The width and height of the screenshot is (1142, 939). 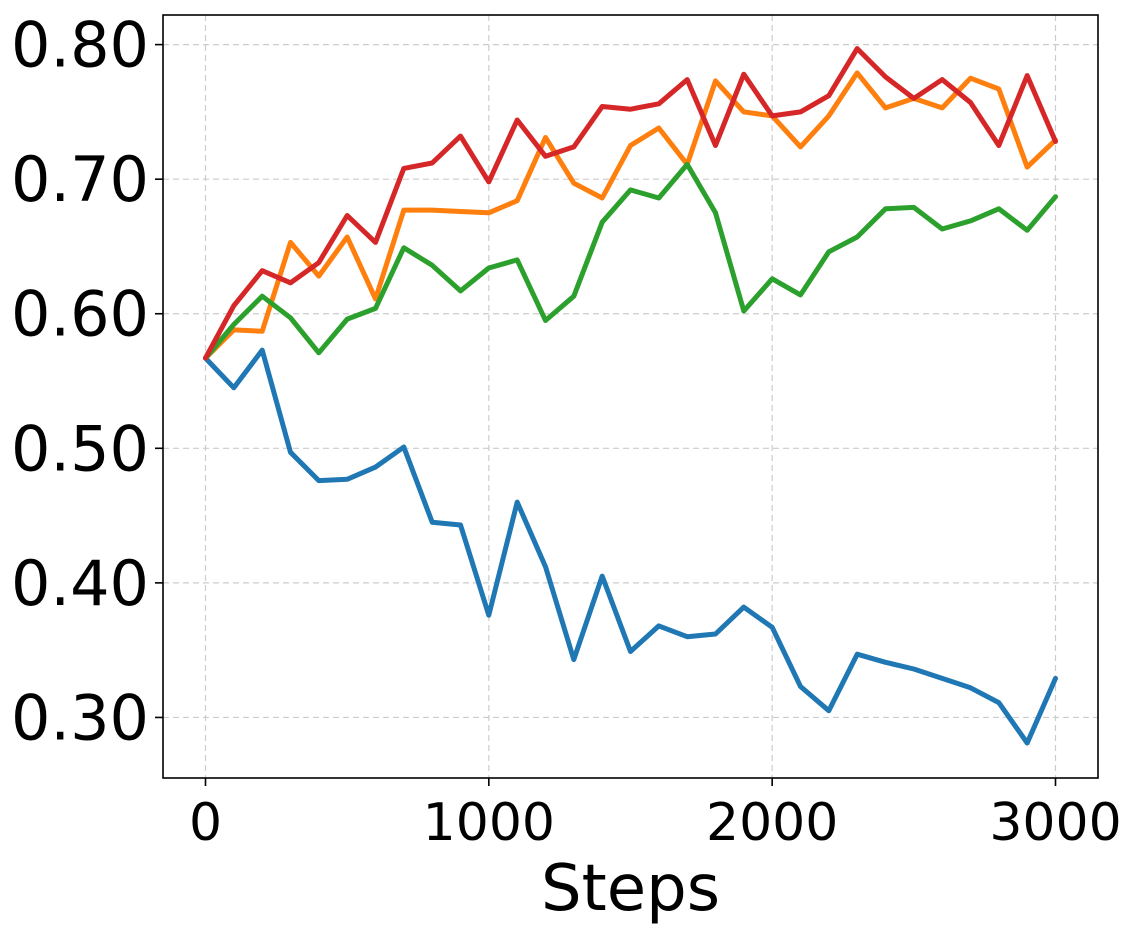 What do you see at coordinates (80, 179) in the screenshot?
I see `y-tick-label: 0.70` at bounding box center [80, 179].